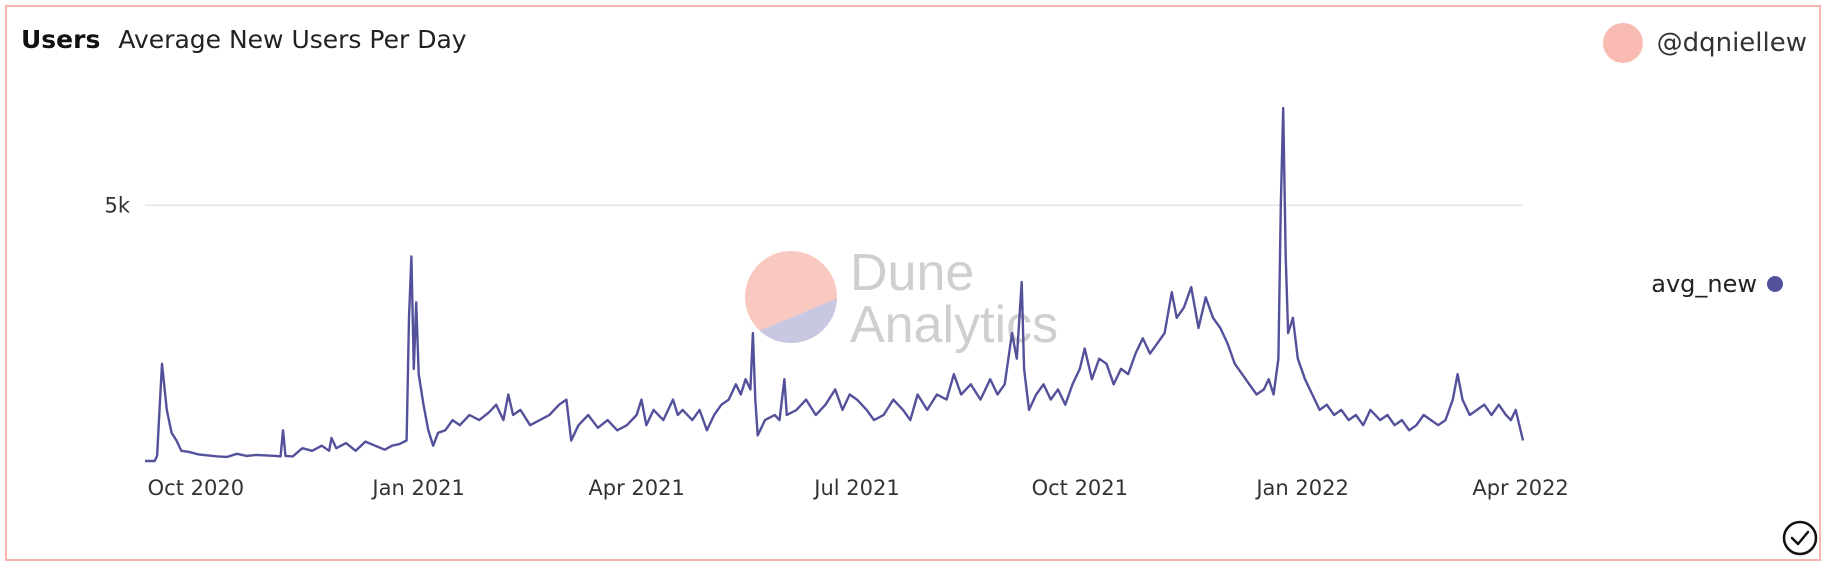 The image size is (1828, 566). I want to click on y-tick-label: 5k, so click(117, 205).